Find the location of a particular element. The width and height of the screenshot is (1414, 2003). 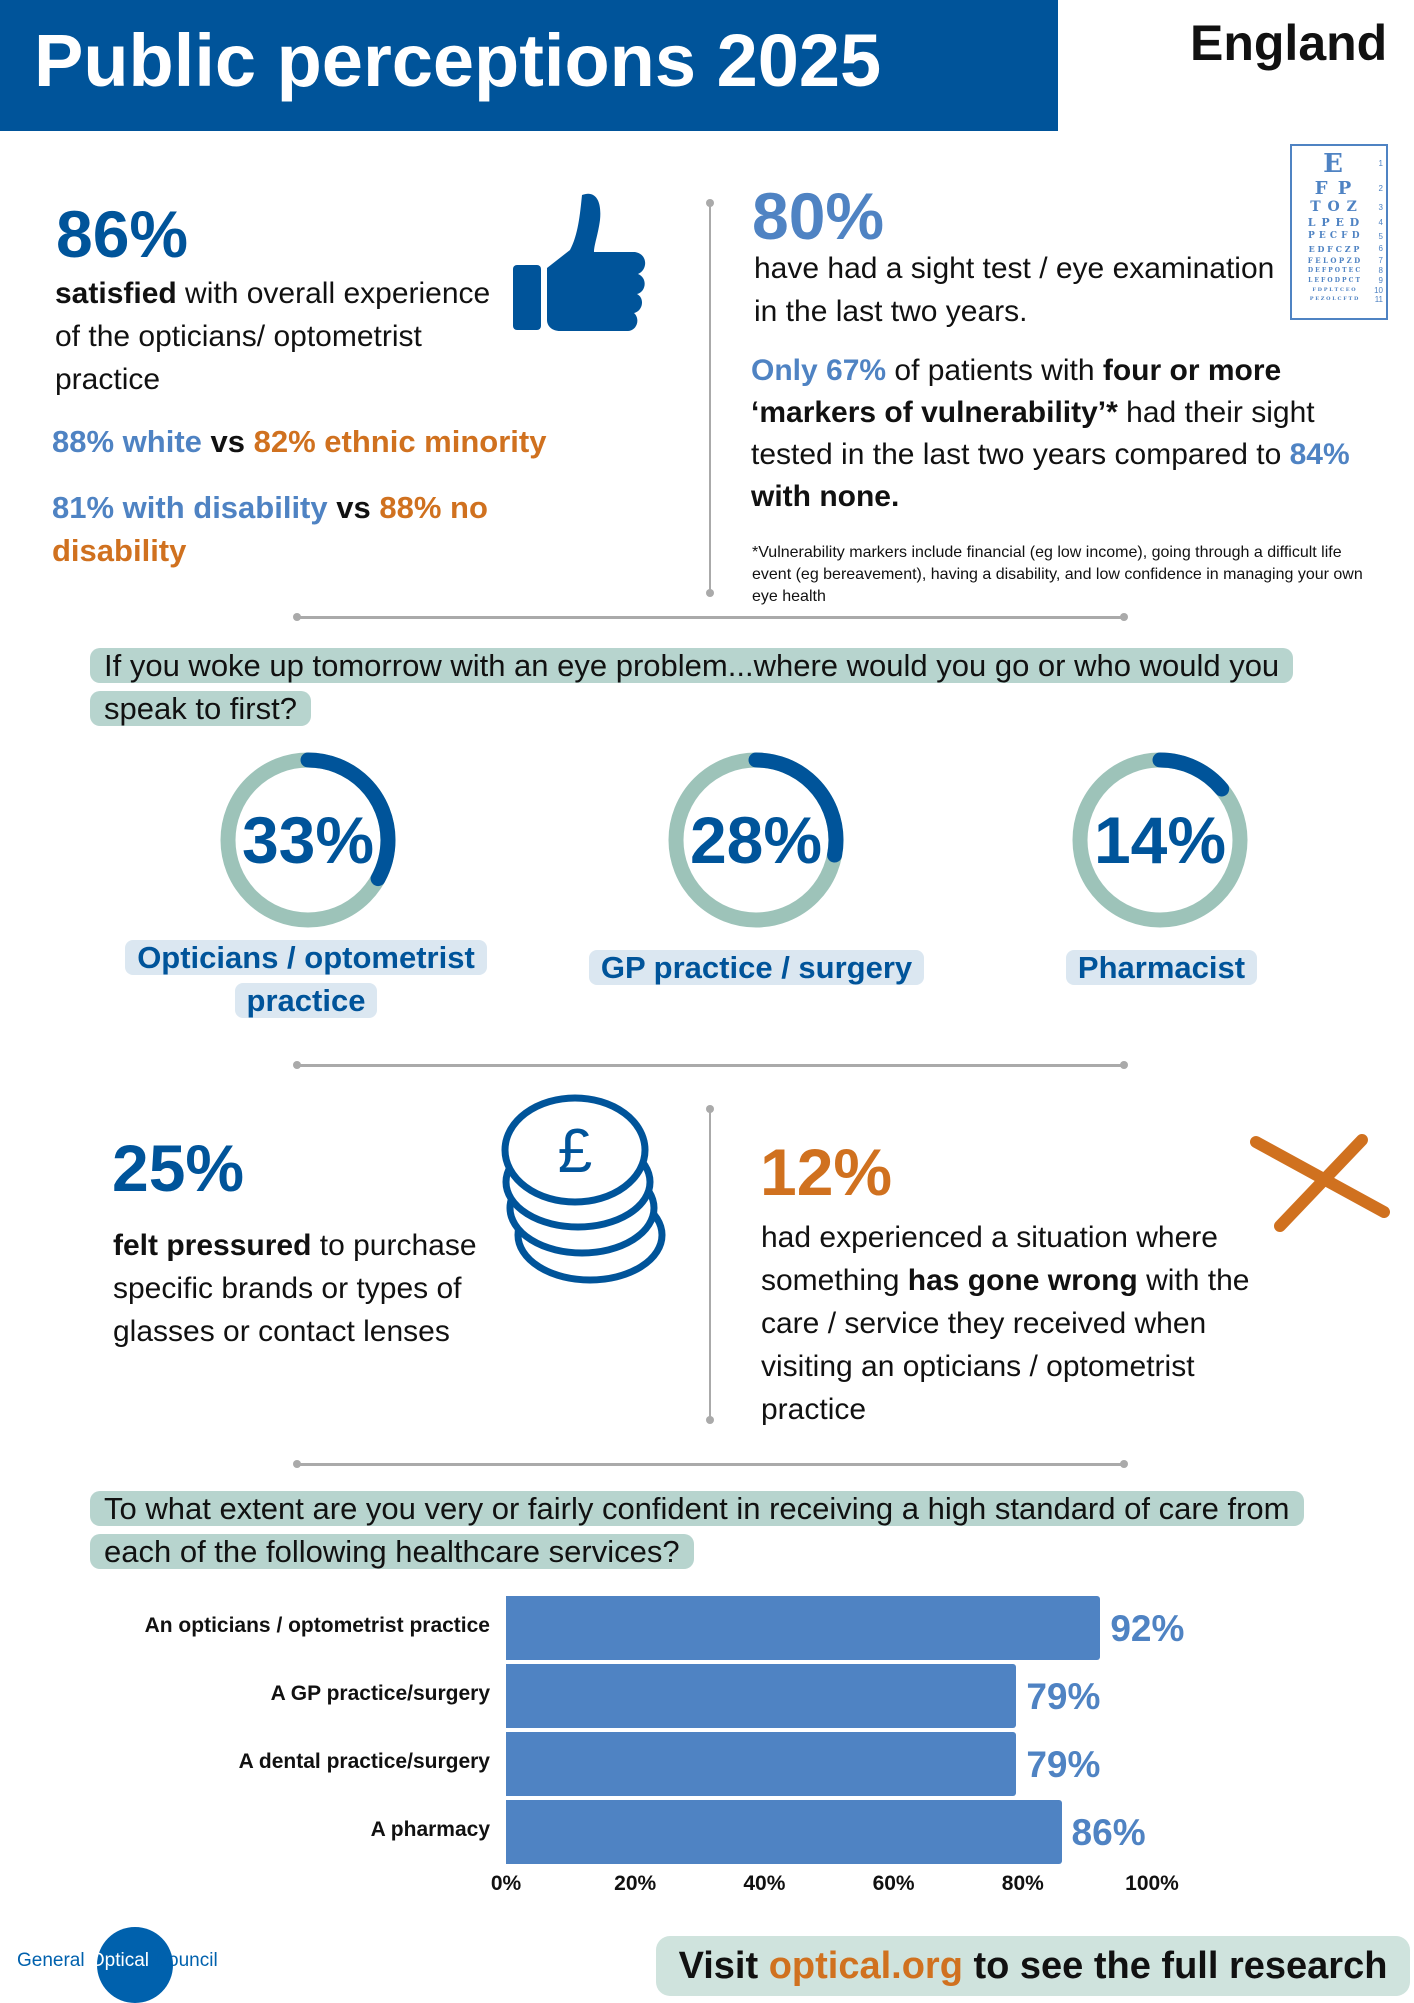

disability-comparison: 81% with disability vs 88% no disability is located at coordinates (312, 529).